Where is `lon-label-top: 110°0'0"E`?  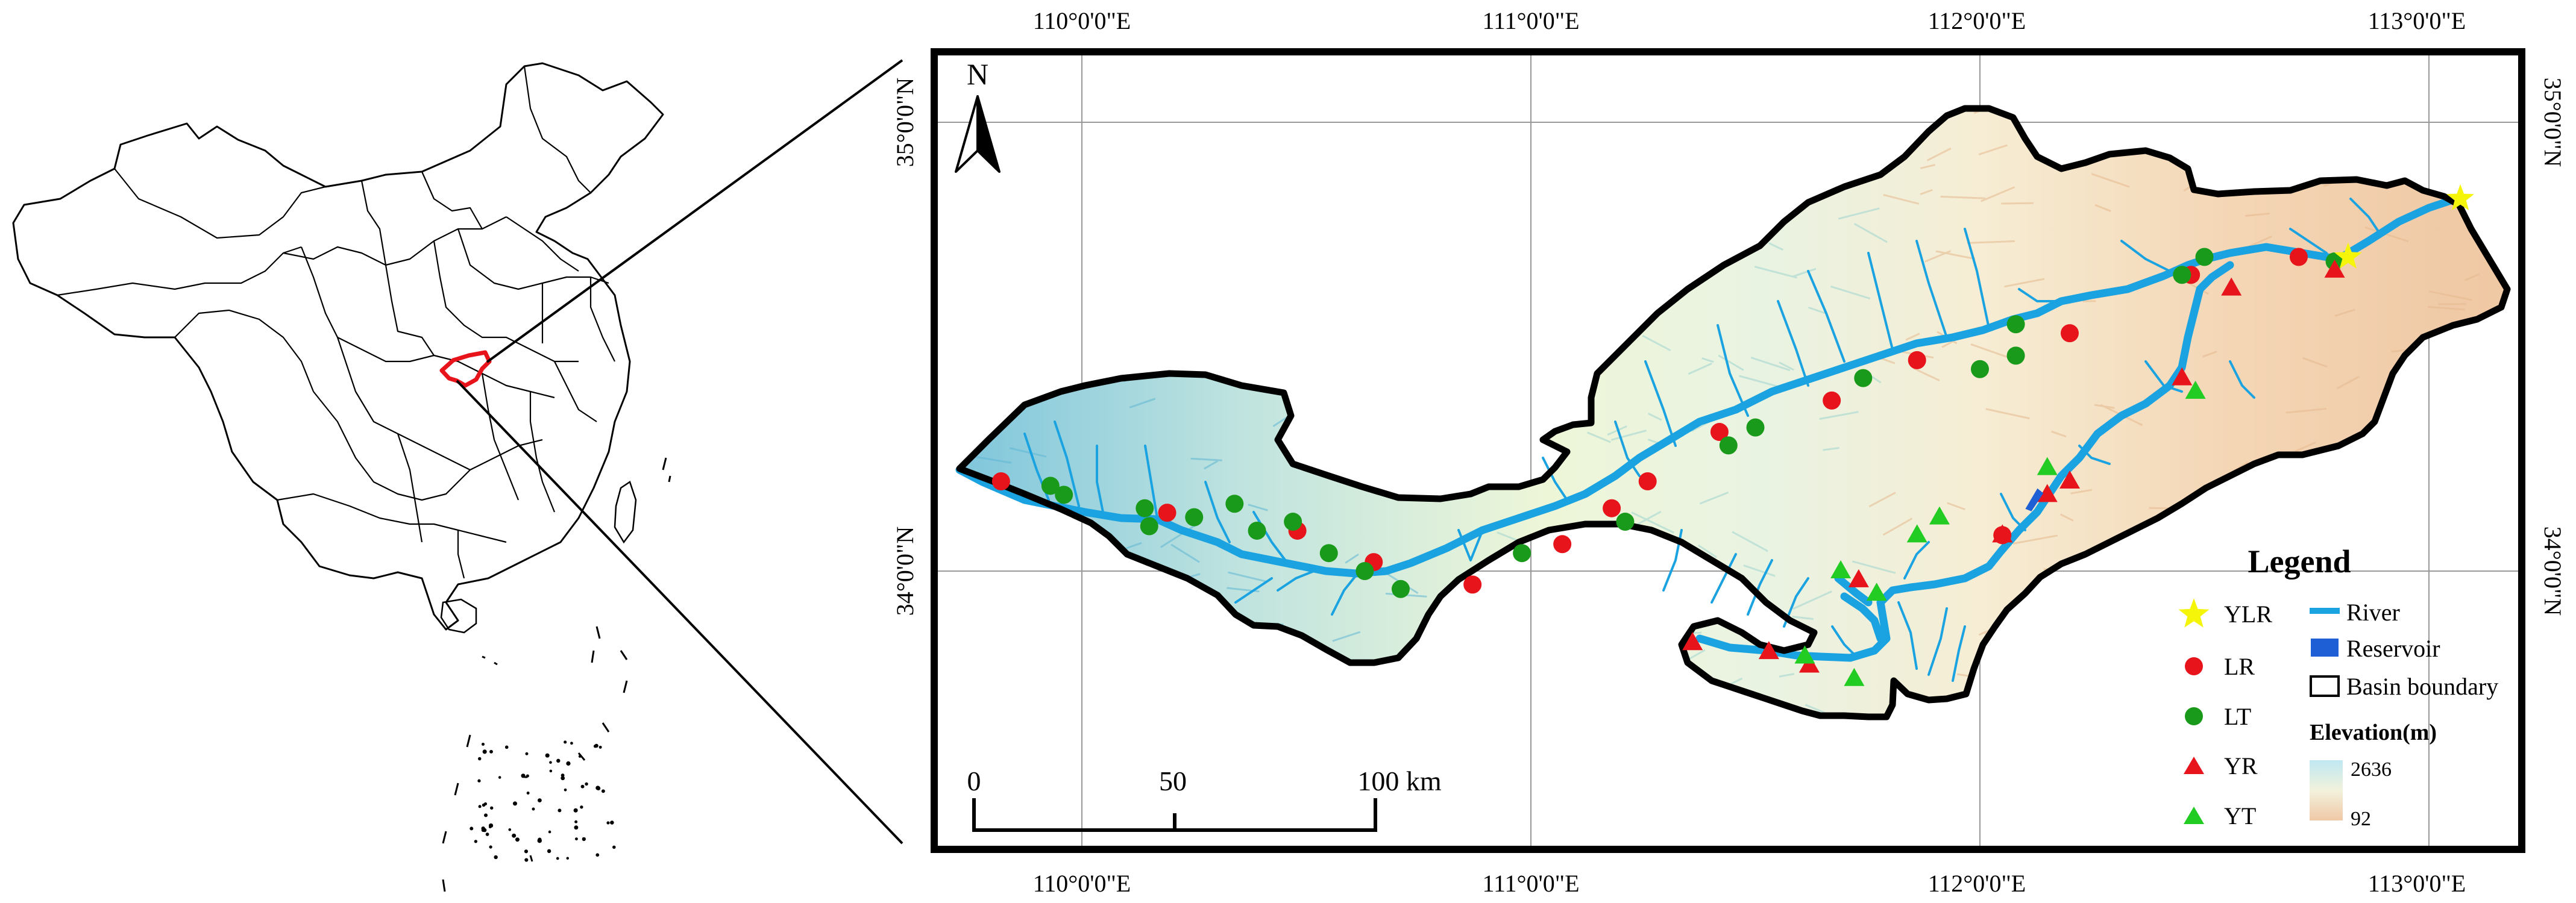 lon-label-top: 110°0'0"E is located at coordinates (1082, 20).